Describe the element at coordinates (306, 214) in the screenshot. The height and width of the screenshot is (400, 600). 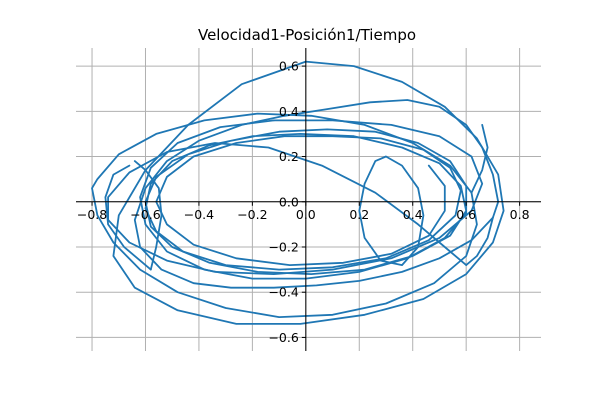
I see `x-tick-label: 0.0` at that location.